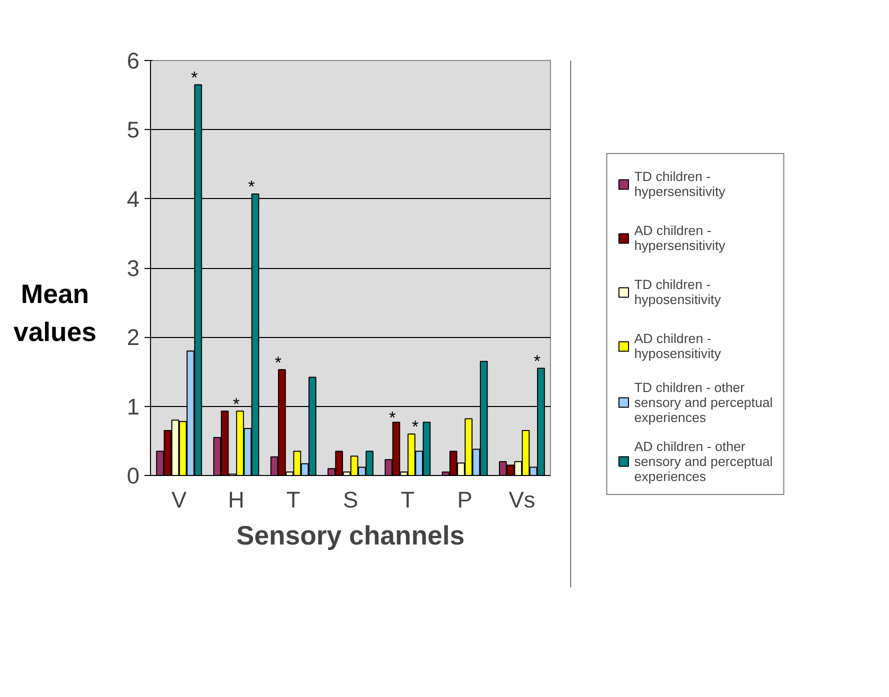 This screenshot has width=889, height=697. What do you see at coordinates (680, 184) in the screenshot?
I see `legend-label: TD children - hypersensitivity` at bounding box center [680, 184].